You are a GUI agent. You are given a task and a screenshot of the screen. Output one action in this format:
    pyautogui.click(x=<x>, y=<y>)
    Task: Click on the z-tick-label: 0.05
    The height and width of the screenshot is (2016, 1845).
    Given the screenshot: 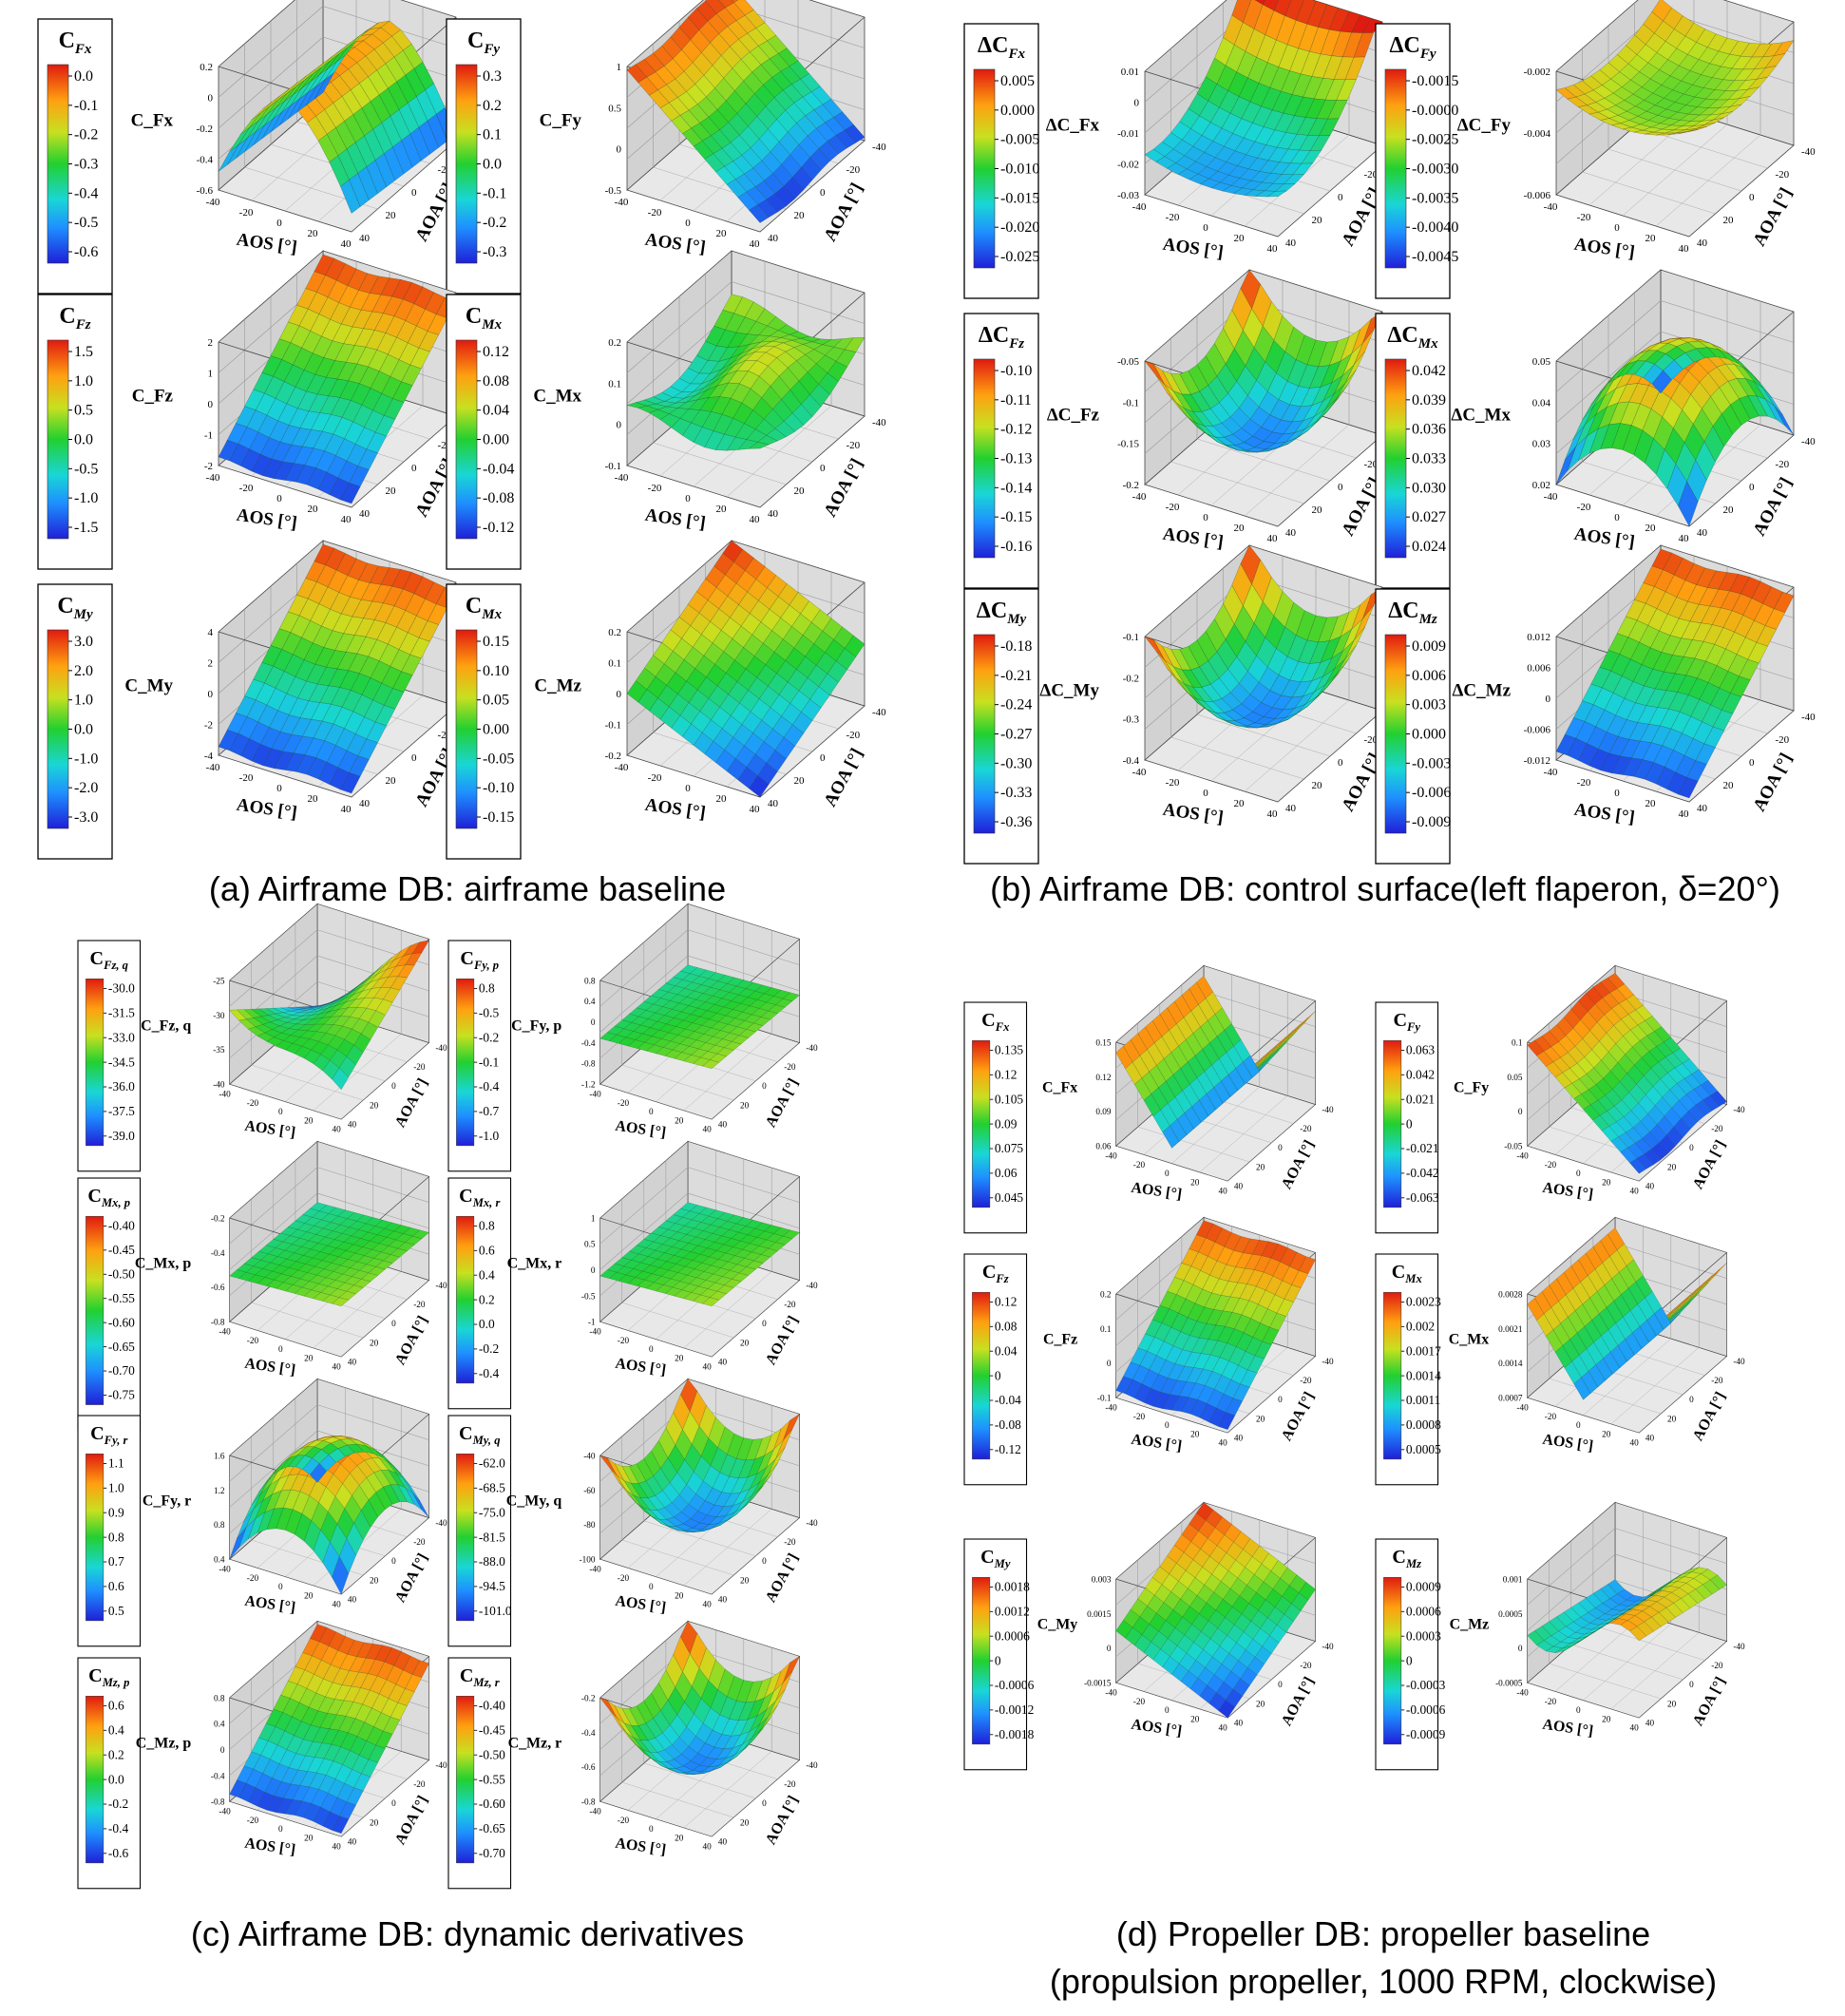 What is the action you would take?
    pyautogui.click(x=1541, y=362)
    